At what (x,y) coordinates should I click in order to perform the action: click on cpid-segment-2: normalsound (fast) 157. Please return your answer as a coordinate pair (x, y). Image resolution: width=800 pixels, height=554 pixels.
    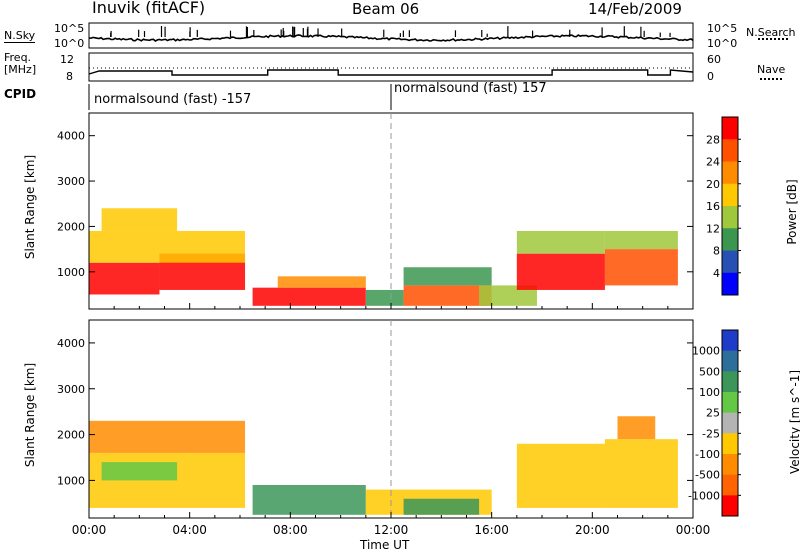
    Looking at the image, I should click on (470, 88).